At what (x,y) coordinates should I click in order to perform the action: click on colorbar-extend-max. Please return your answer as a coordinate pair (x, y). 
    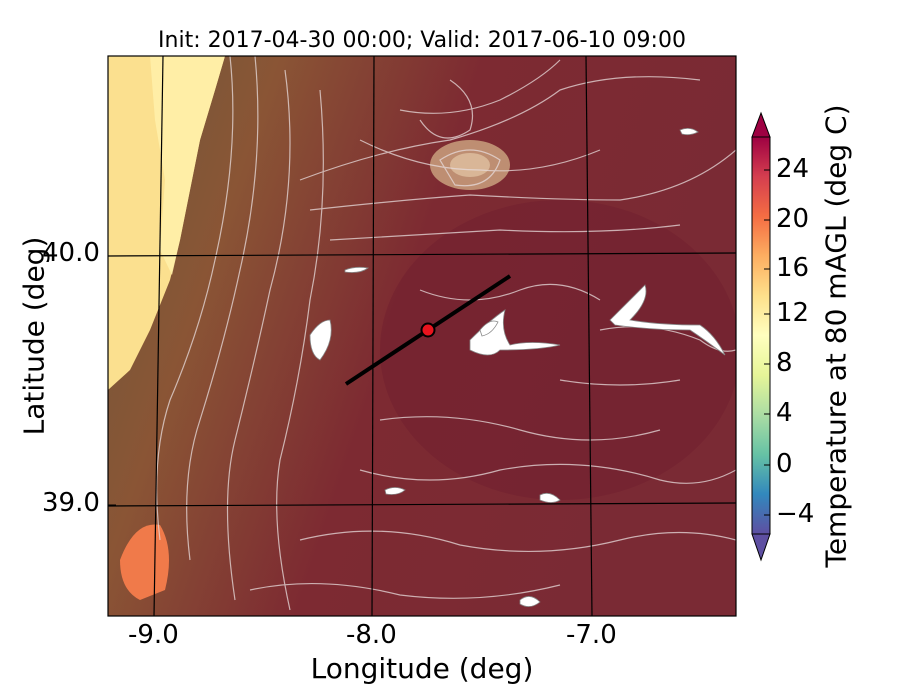
    Looking at the image, I should click on (761, 124).